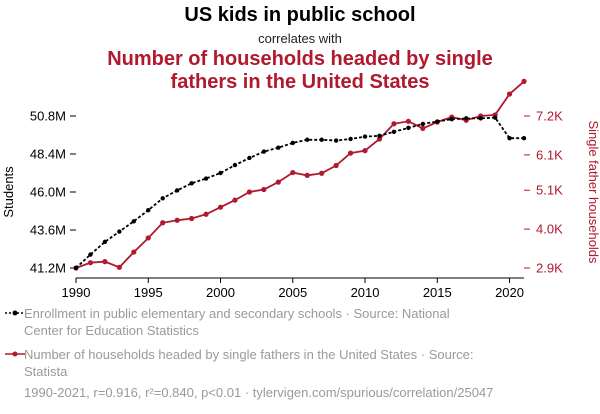 Image resolution: width=600 pixels, height=414 pixels. Describe the element at coordinates (148, 292) in the screenshot. I see `x-axis-tick-label: 1995` at that location.